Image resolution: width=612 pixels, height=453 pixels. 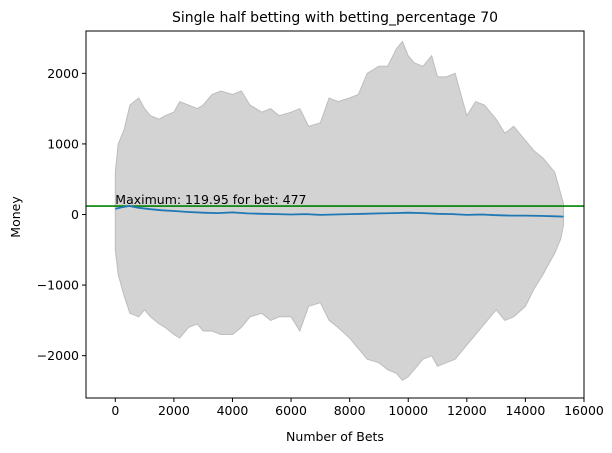 What do you see at coordinates (350, 410) in the screenshot?
I see `x-tick-label: 8000` at bounding box center [350, 410].